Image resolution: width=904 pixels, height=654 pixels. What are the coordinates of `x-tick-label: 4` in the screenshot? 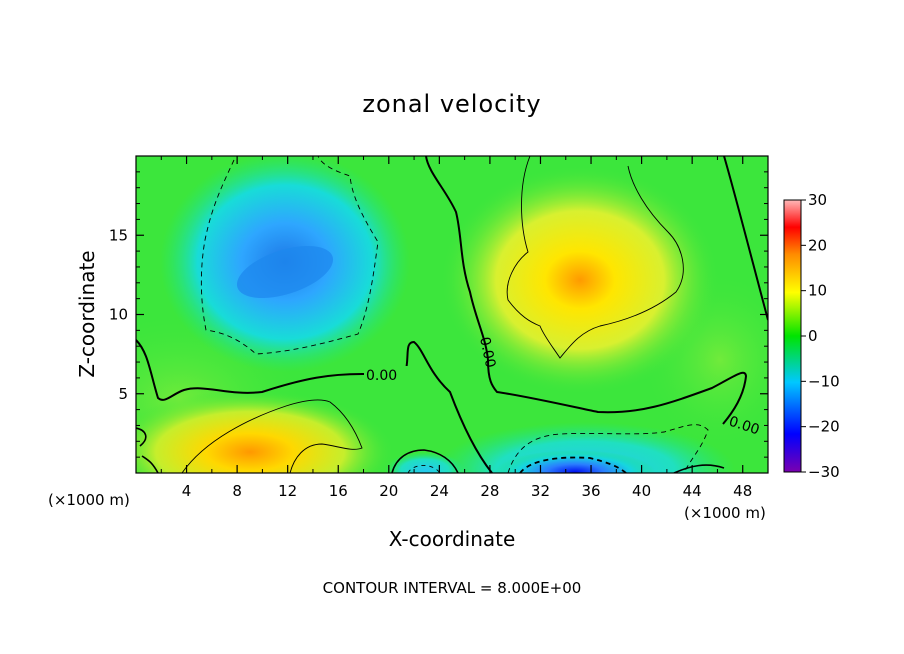 It's located at (187, 491).